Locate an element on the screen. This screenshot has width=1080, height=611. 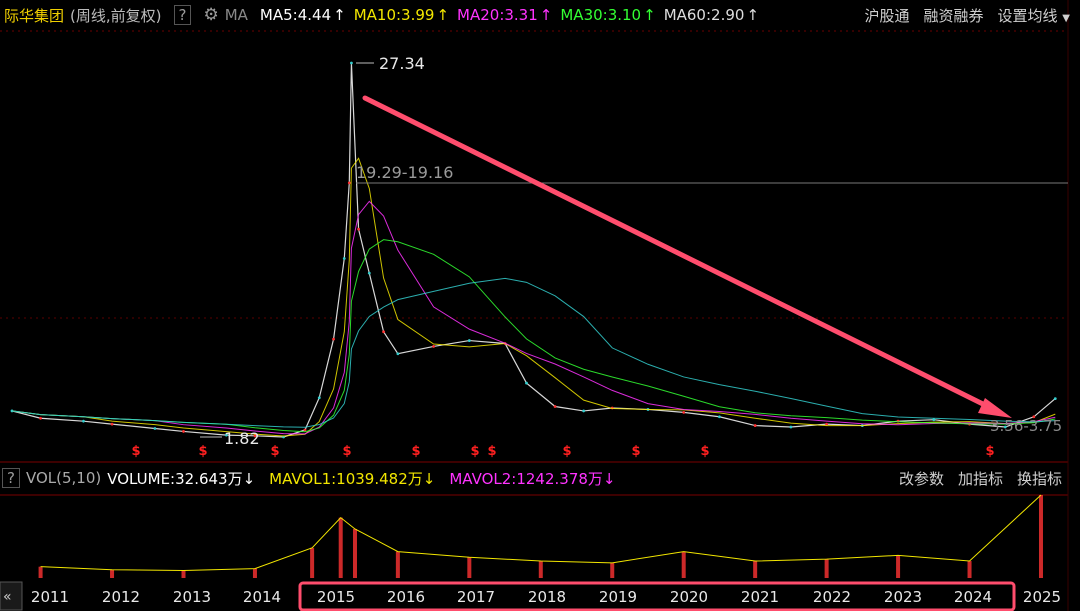
year-highlight-box is located at coordinates (657, 596).